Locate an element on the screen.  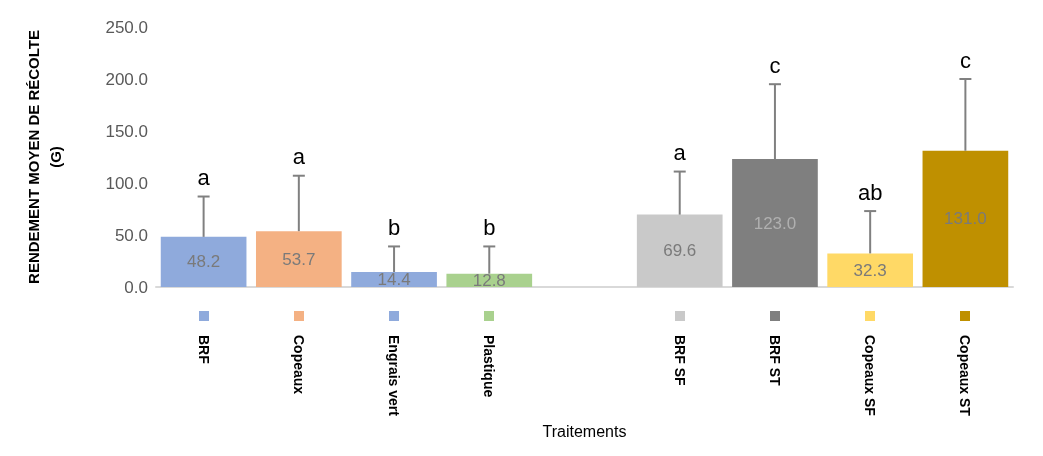
data-label: 32.3 is located at coordinates (870, 270).